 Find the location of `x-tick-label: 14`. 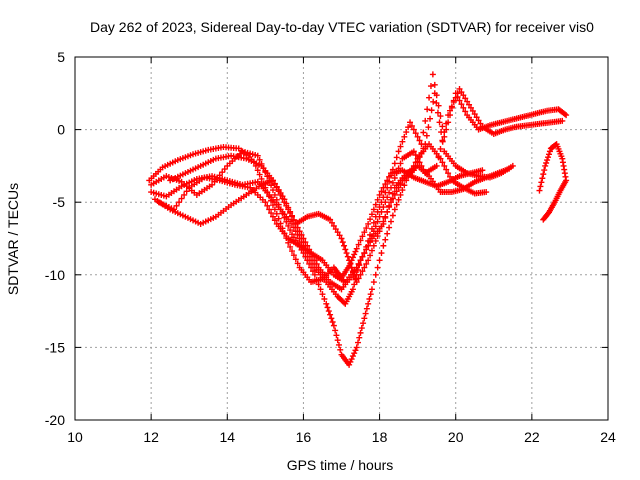

x-tick-label: 14 is located at coordinates (227, 437).